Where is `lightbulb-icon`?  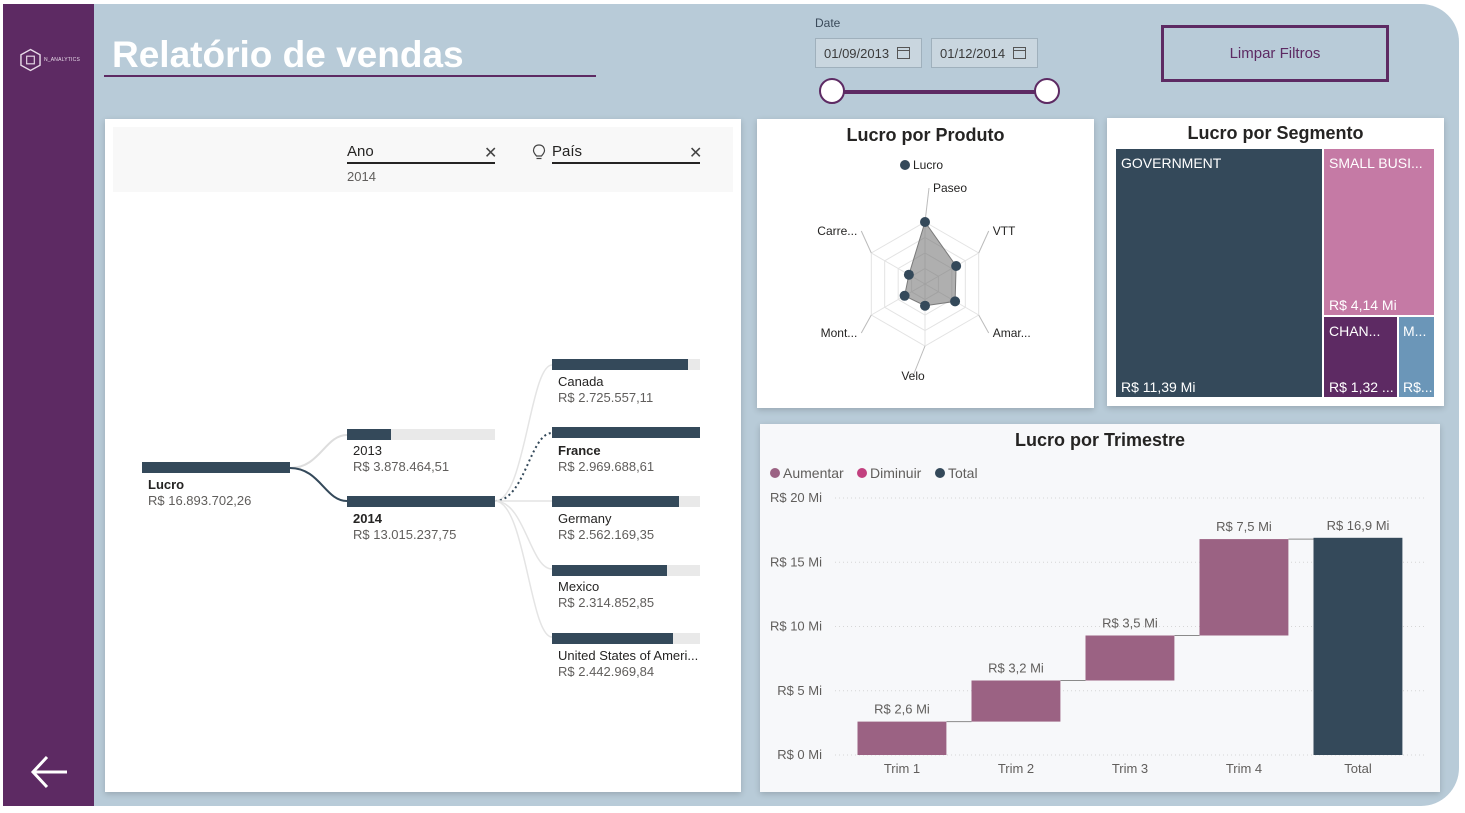
lightbulb-icon is located at coordinates (539, 153).